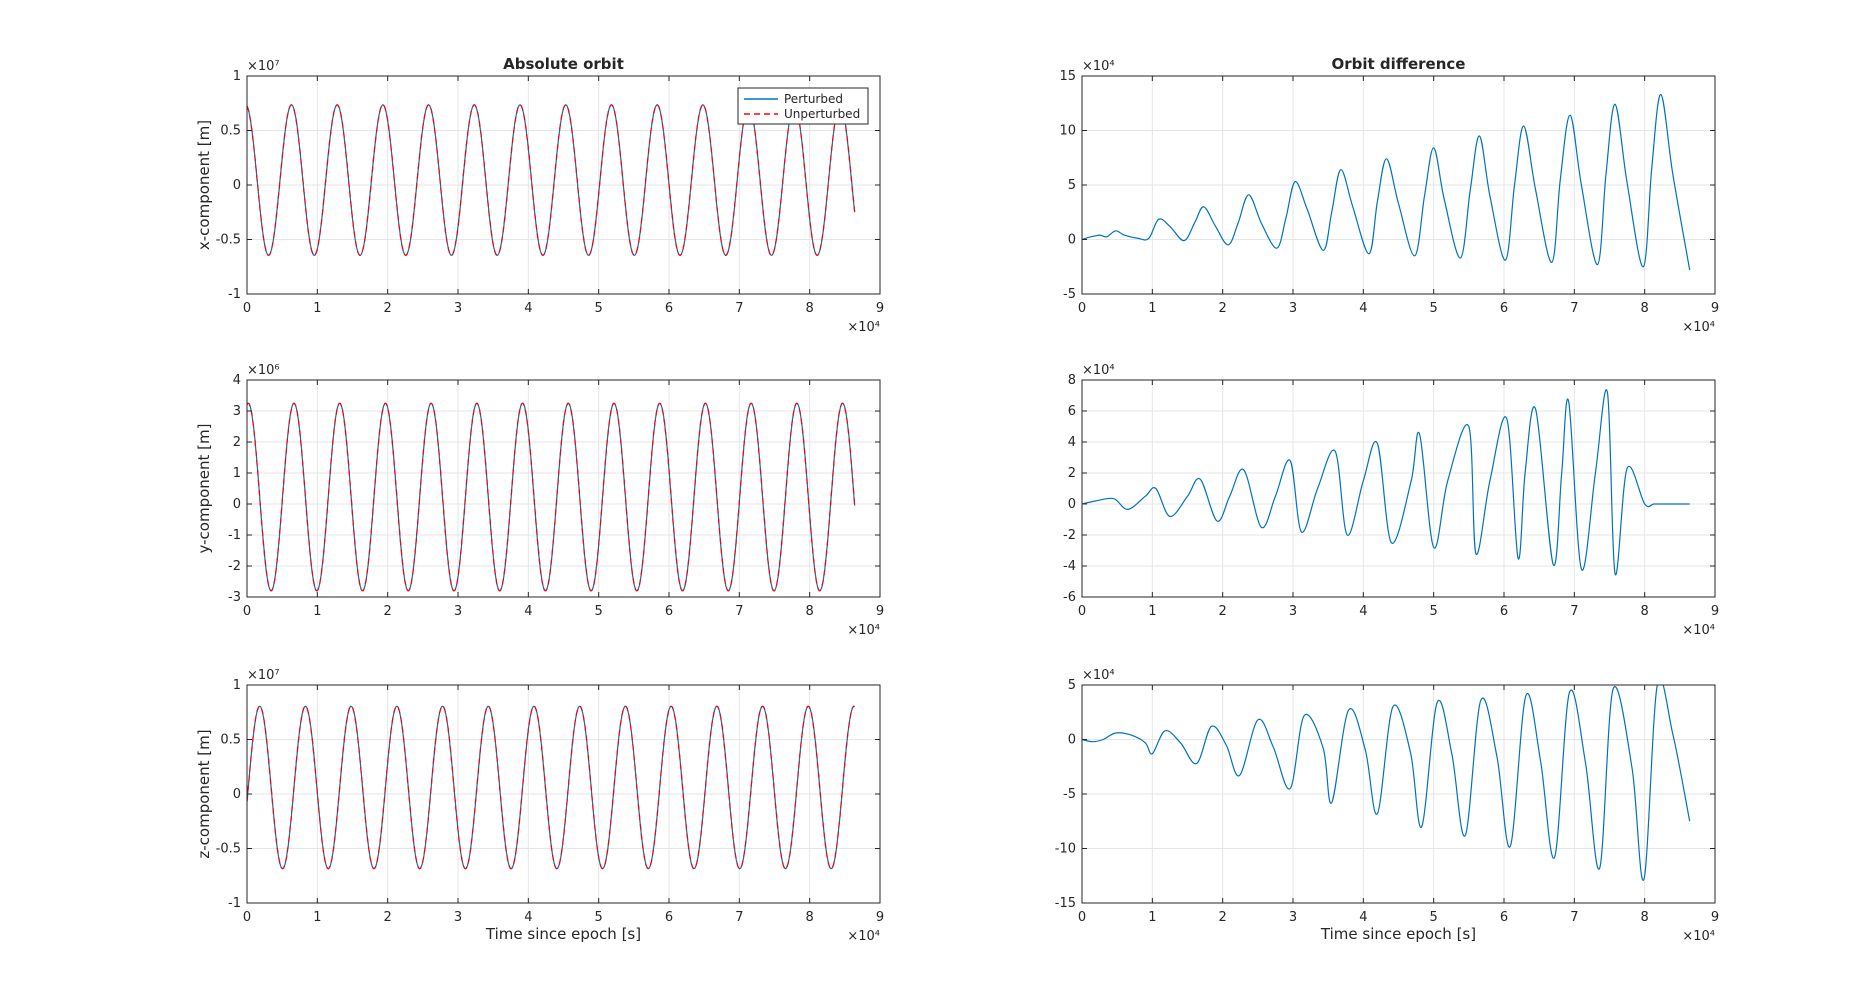 The height and width of the screenshot is (1001, 1873). I want to click on plot-area, so click(563, 488).